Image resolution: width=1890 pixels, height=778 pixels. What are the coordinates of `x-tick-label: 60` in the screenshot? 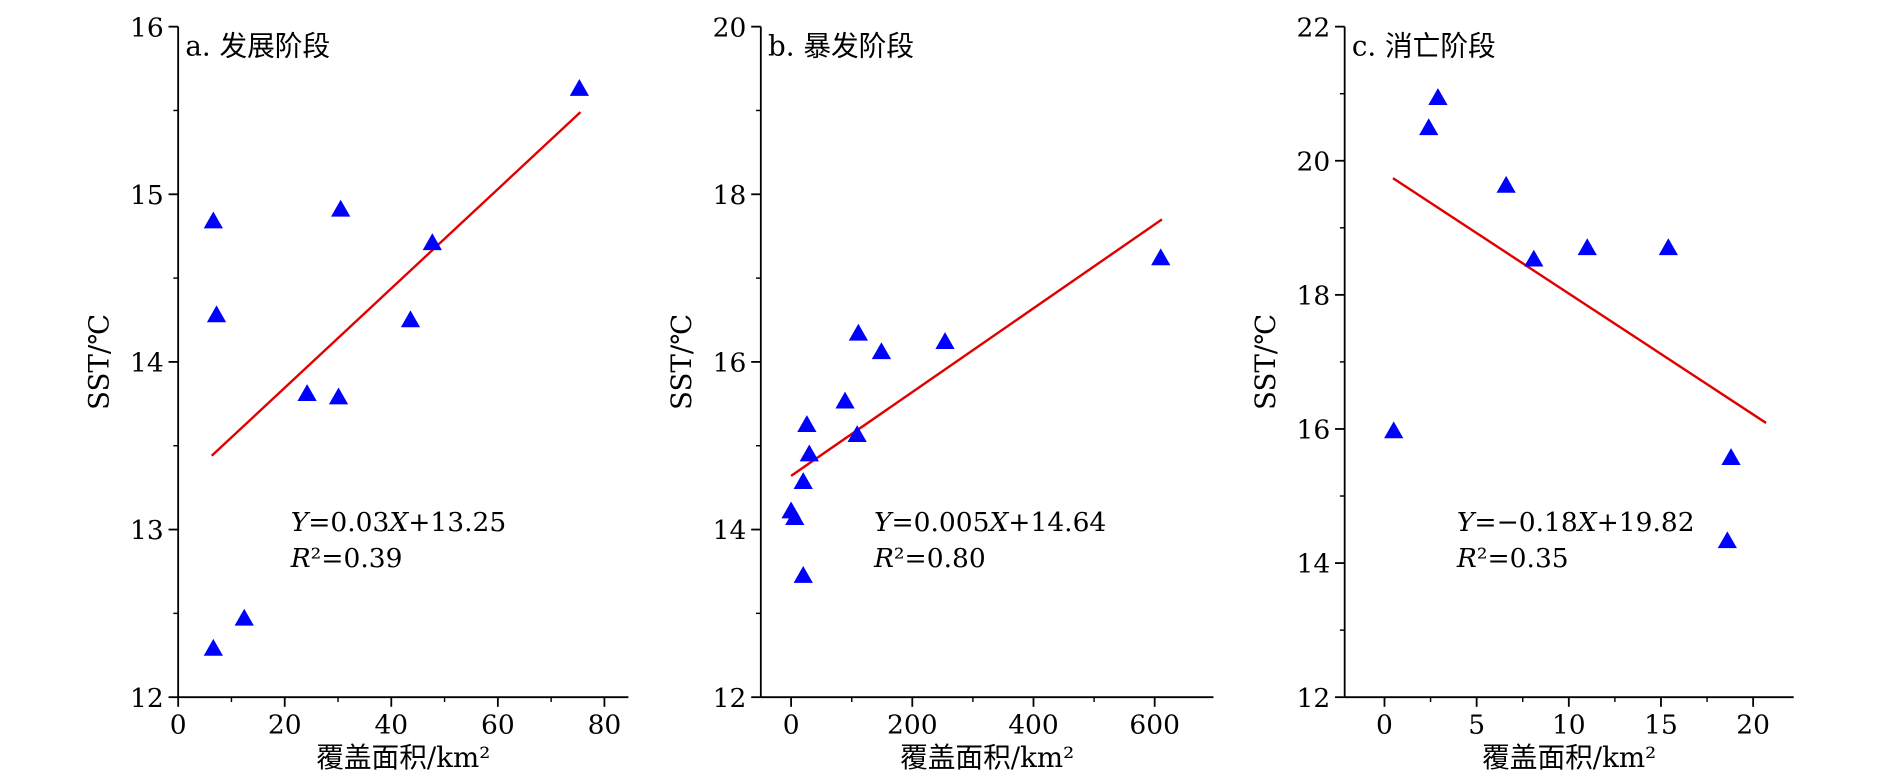 It's located at (498, 724).